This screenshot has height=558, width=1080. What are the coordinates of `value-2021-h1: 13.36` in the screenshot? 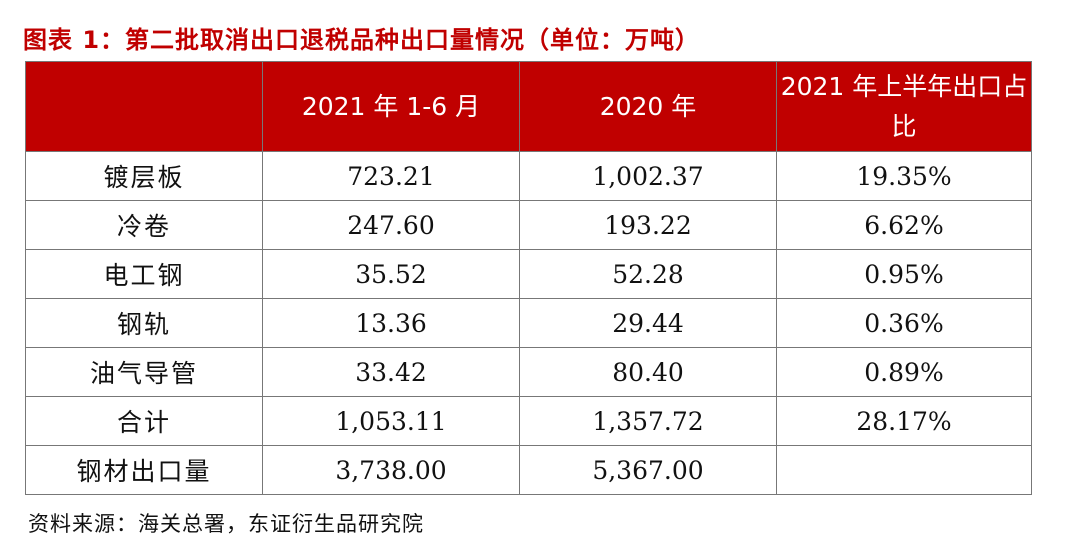 It's located at (391, 323).